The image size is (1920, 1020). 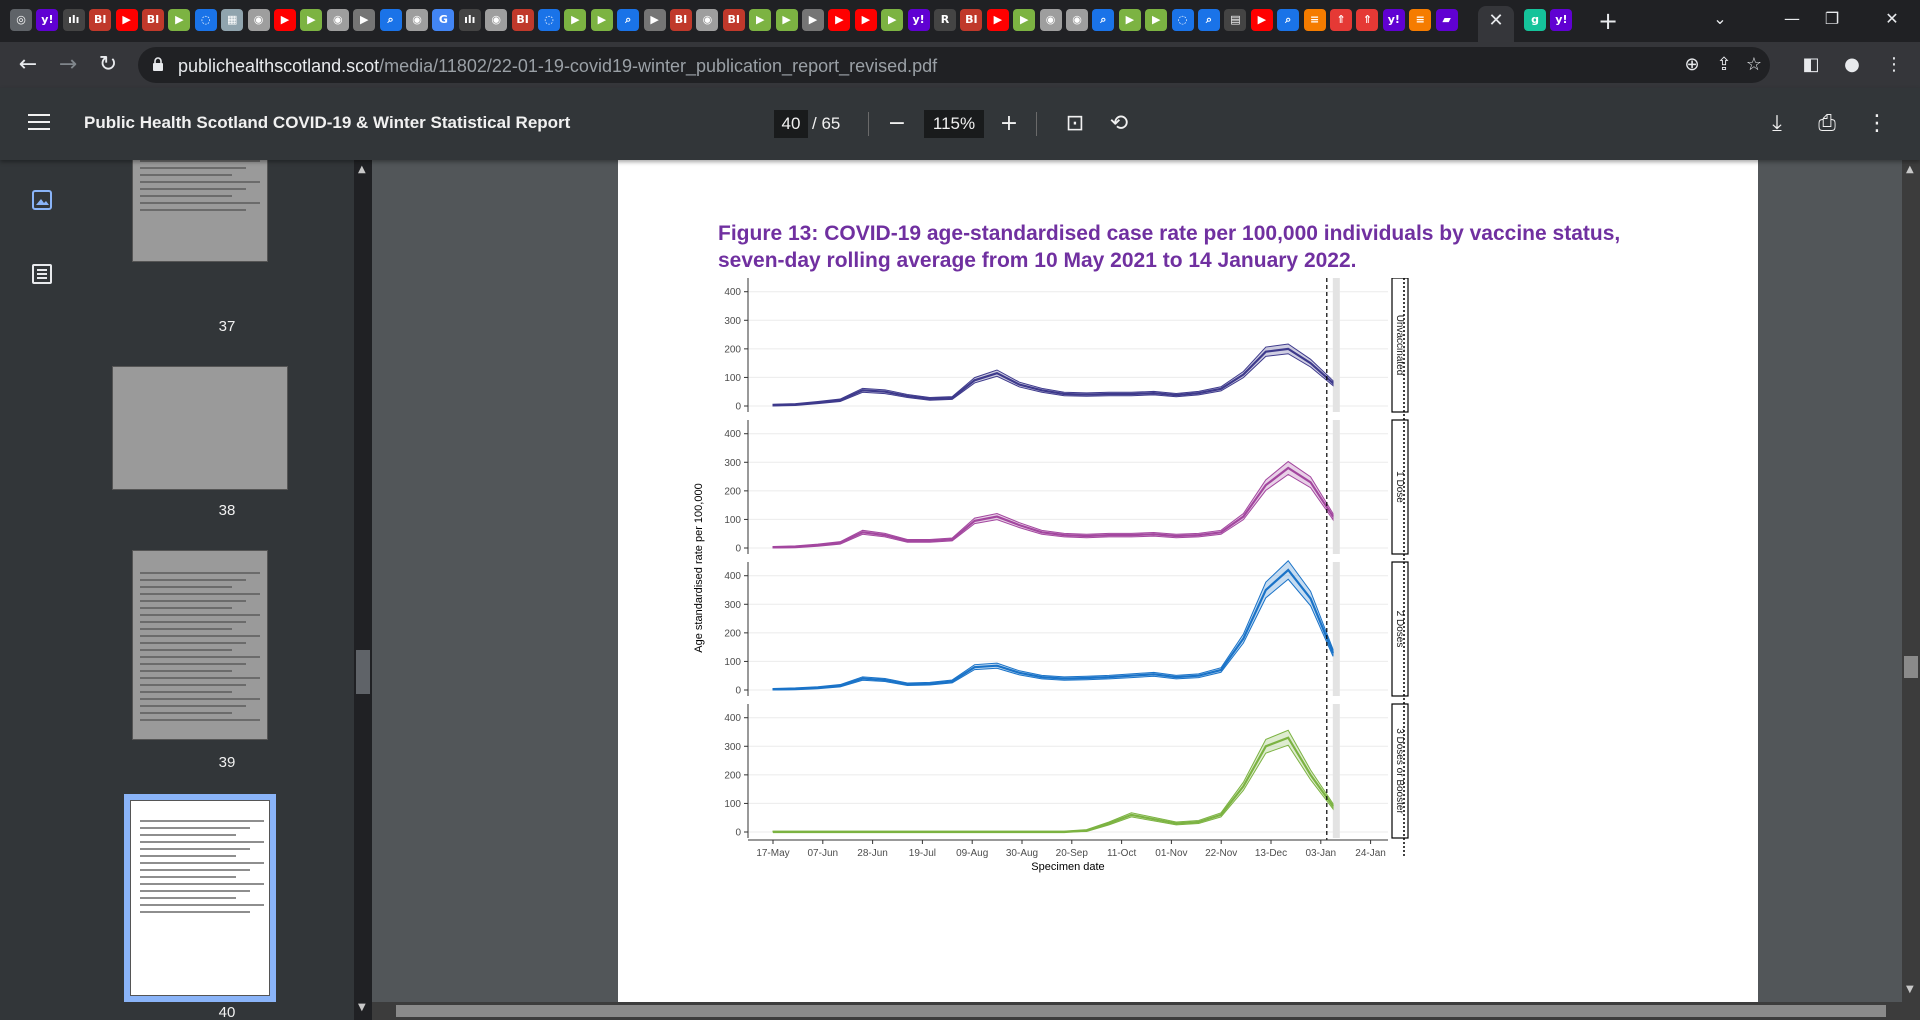 I want to click on active-tab, so click(x=1496, y=24).